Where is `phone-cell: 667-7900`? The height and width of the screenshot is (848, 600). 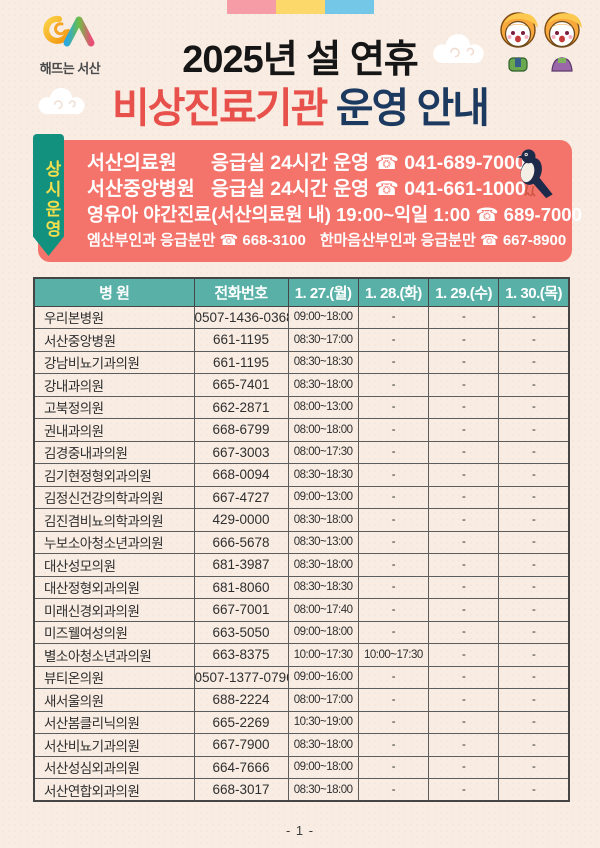 phone-cell: 667-7900 is located at coordinates (241, 745).